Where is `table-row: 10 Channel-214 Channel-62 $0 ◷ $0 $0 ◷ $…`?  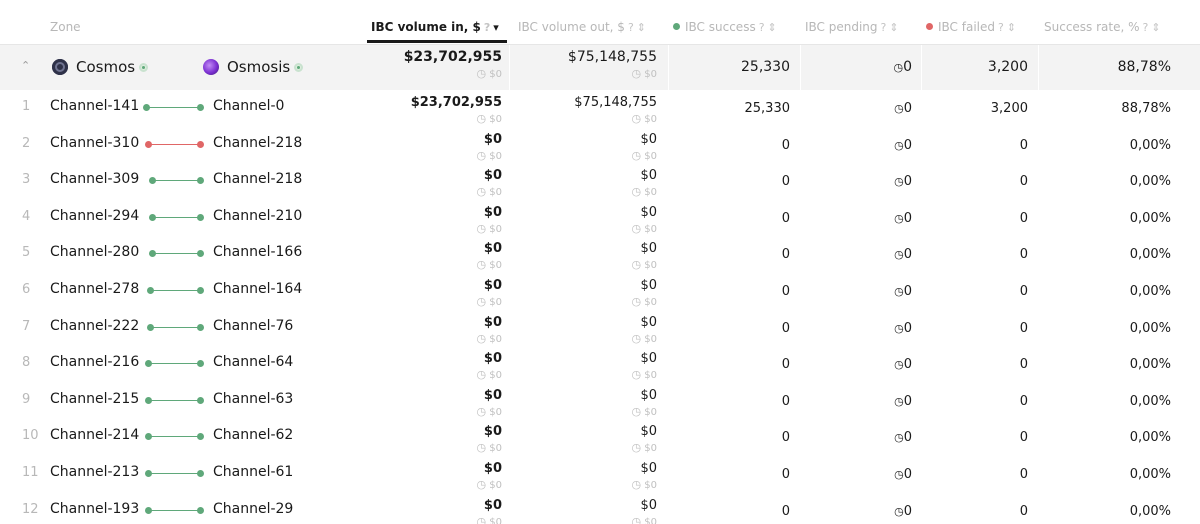
table-row: 10 Channel-214 Channel-62 $0 ◷ $0 $0 ◷ $… is located at coordinates (600, 437).